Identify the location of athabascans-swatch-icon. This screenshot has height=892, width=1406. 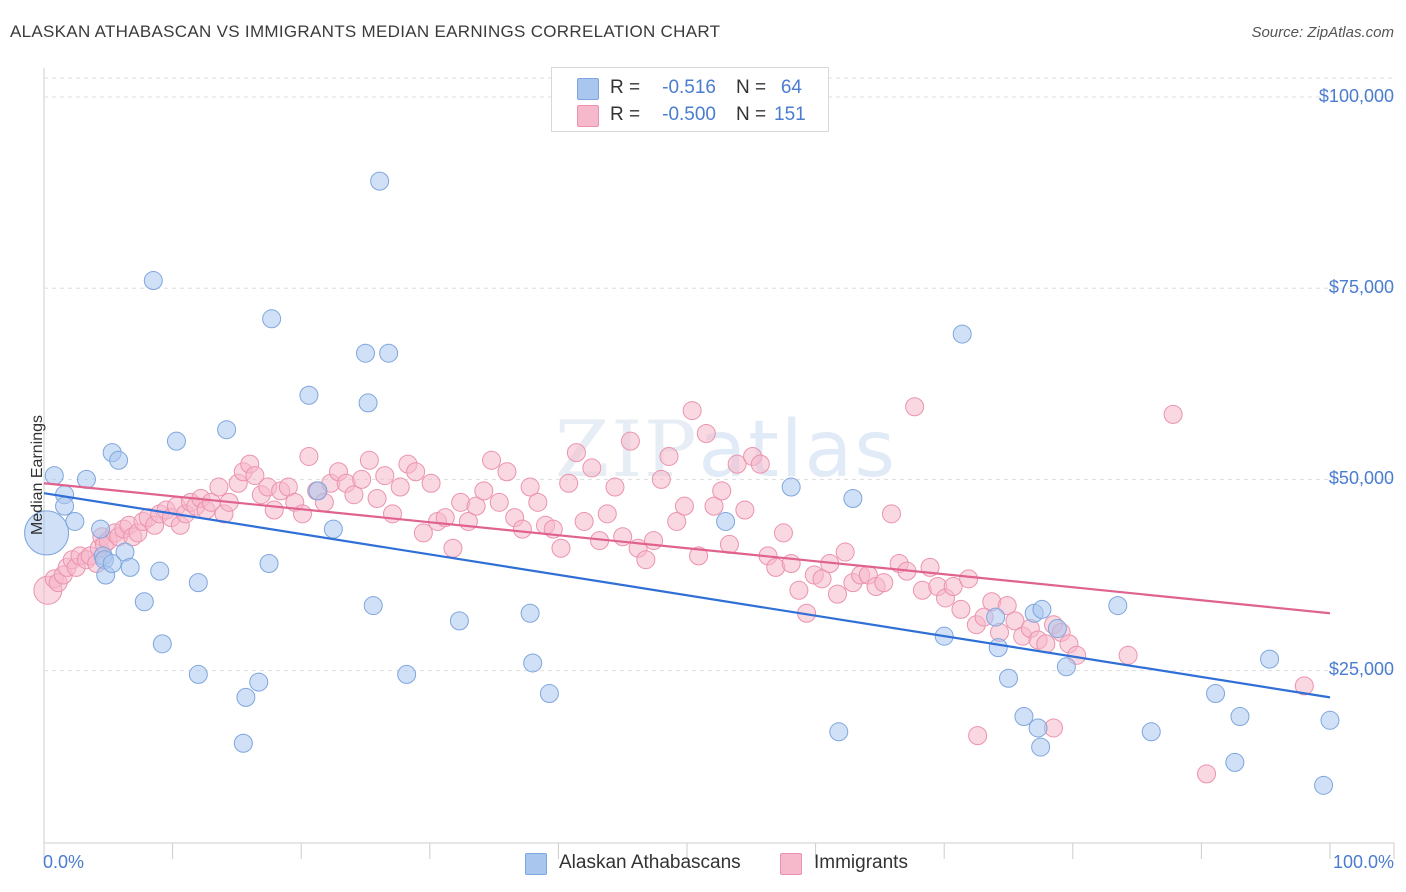
(588, 89).